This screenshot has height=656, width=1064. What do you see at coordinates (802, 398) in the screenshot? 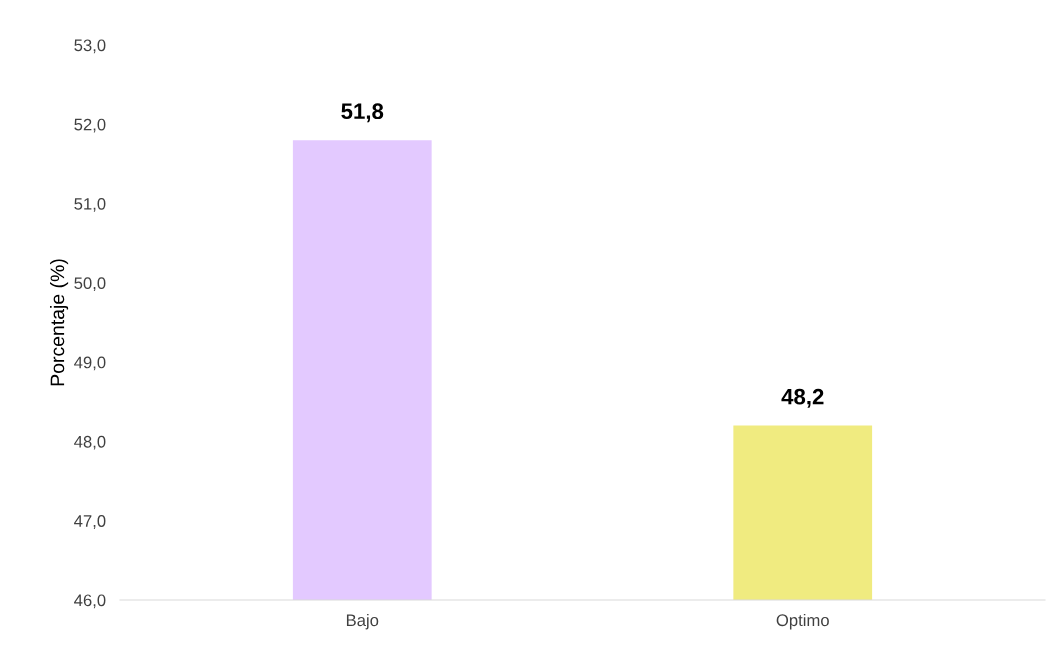
I see `data-label: 48,2` at bounding box center [802, 398].